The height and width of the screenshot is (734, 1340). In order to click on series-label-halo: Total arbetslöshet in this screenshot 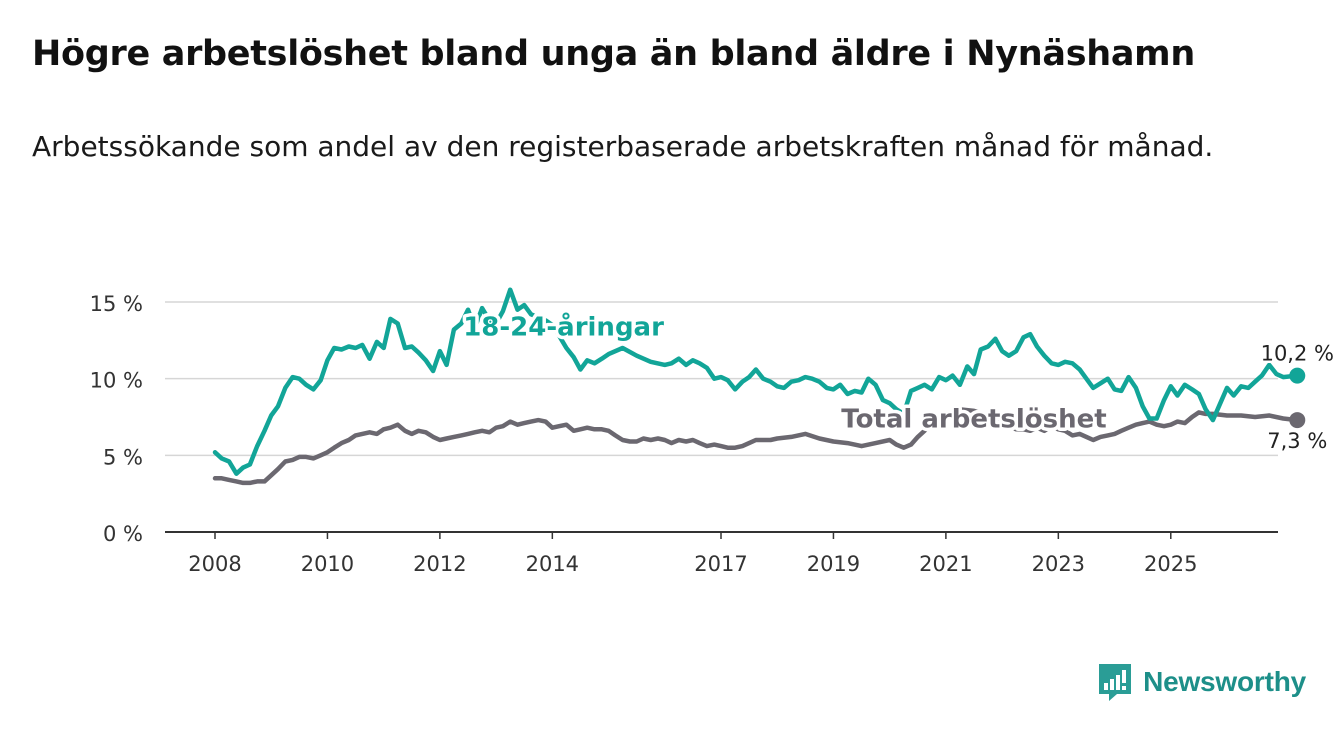, I will do `click(973, 420)`.